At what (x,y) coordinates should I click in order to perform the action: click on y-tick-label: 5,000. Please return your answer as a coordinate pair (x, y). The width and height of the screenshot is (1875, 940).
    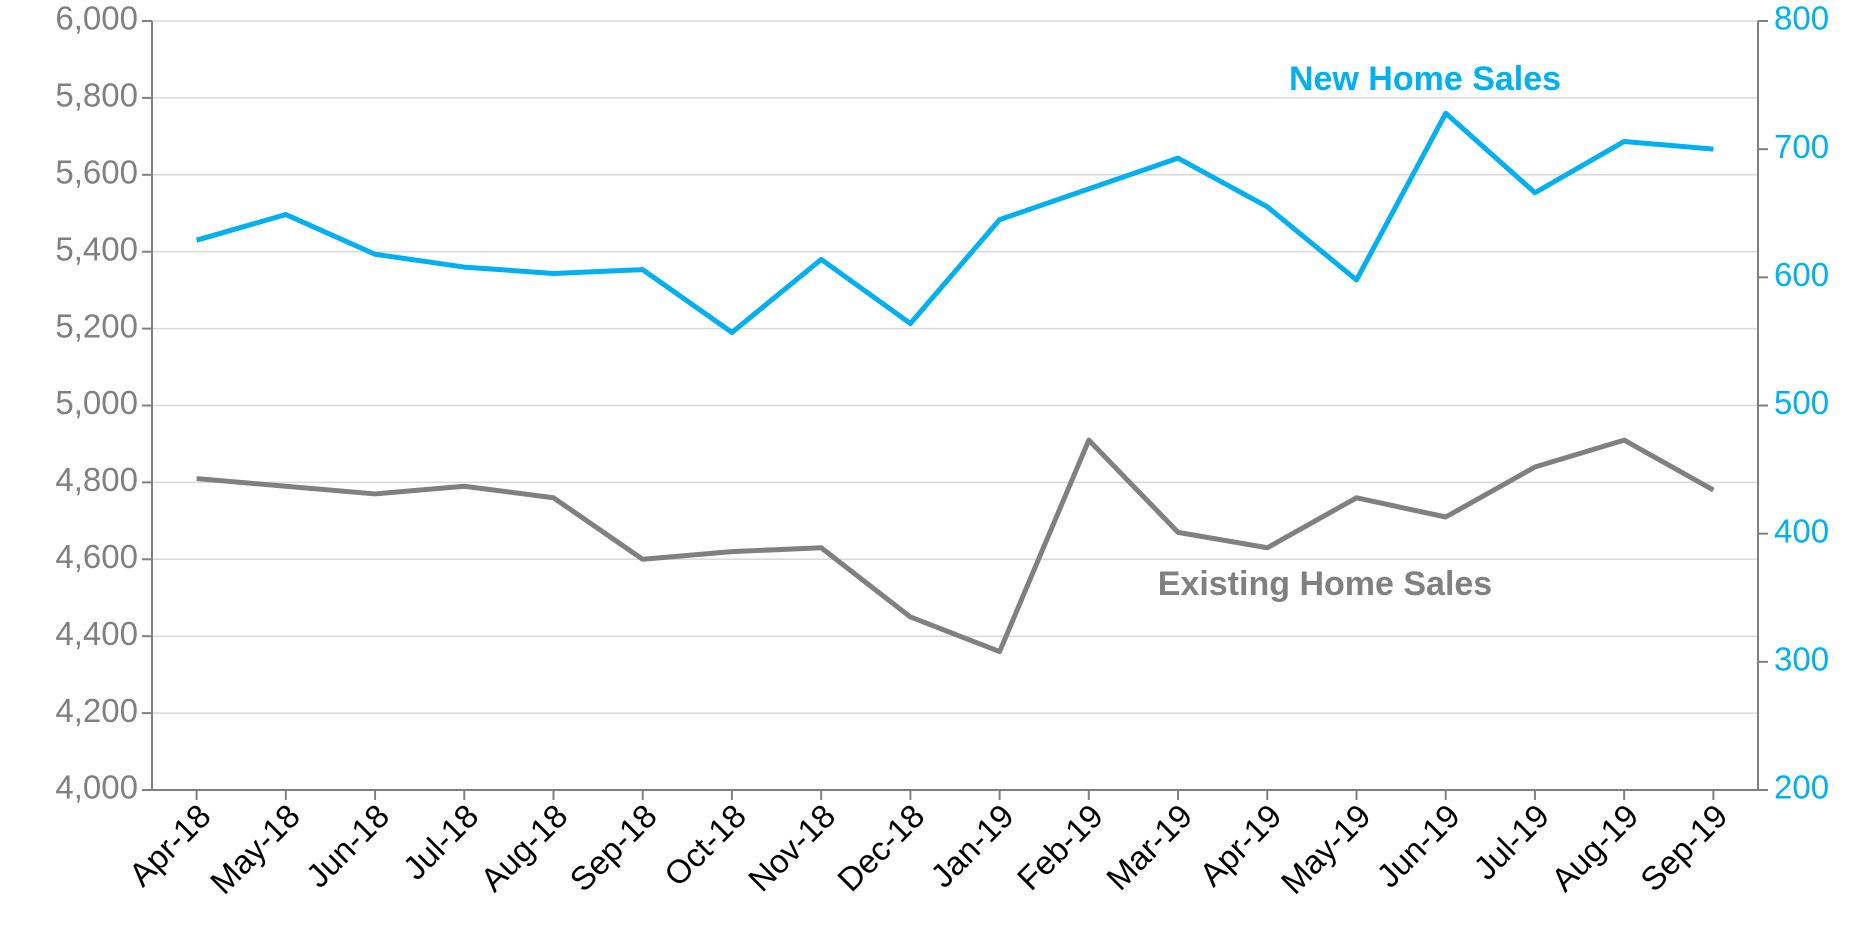
    Looking at the image, I should click on (96, 402).